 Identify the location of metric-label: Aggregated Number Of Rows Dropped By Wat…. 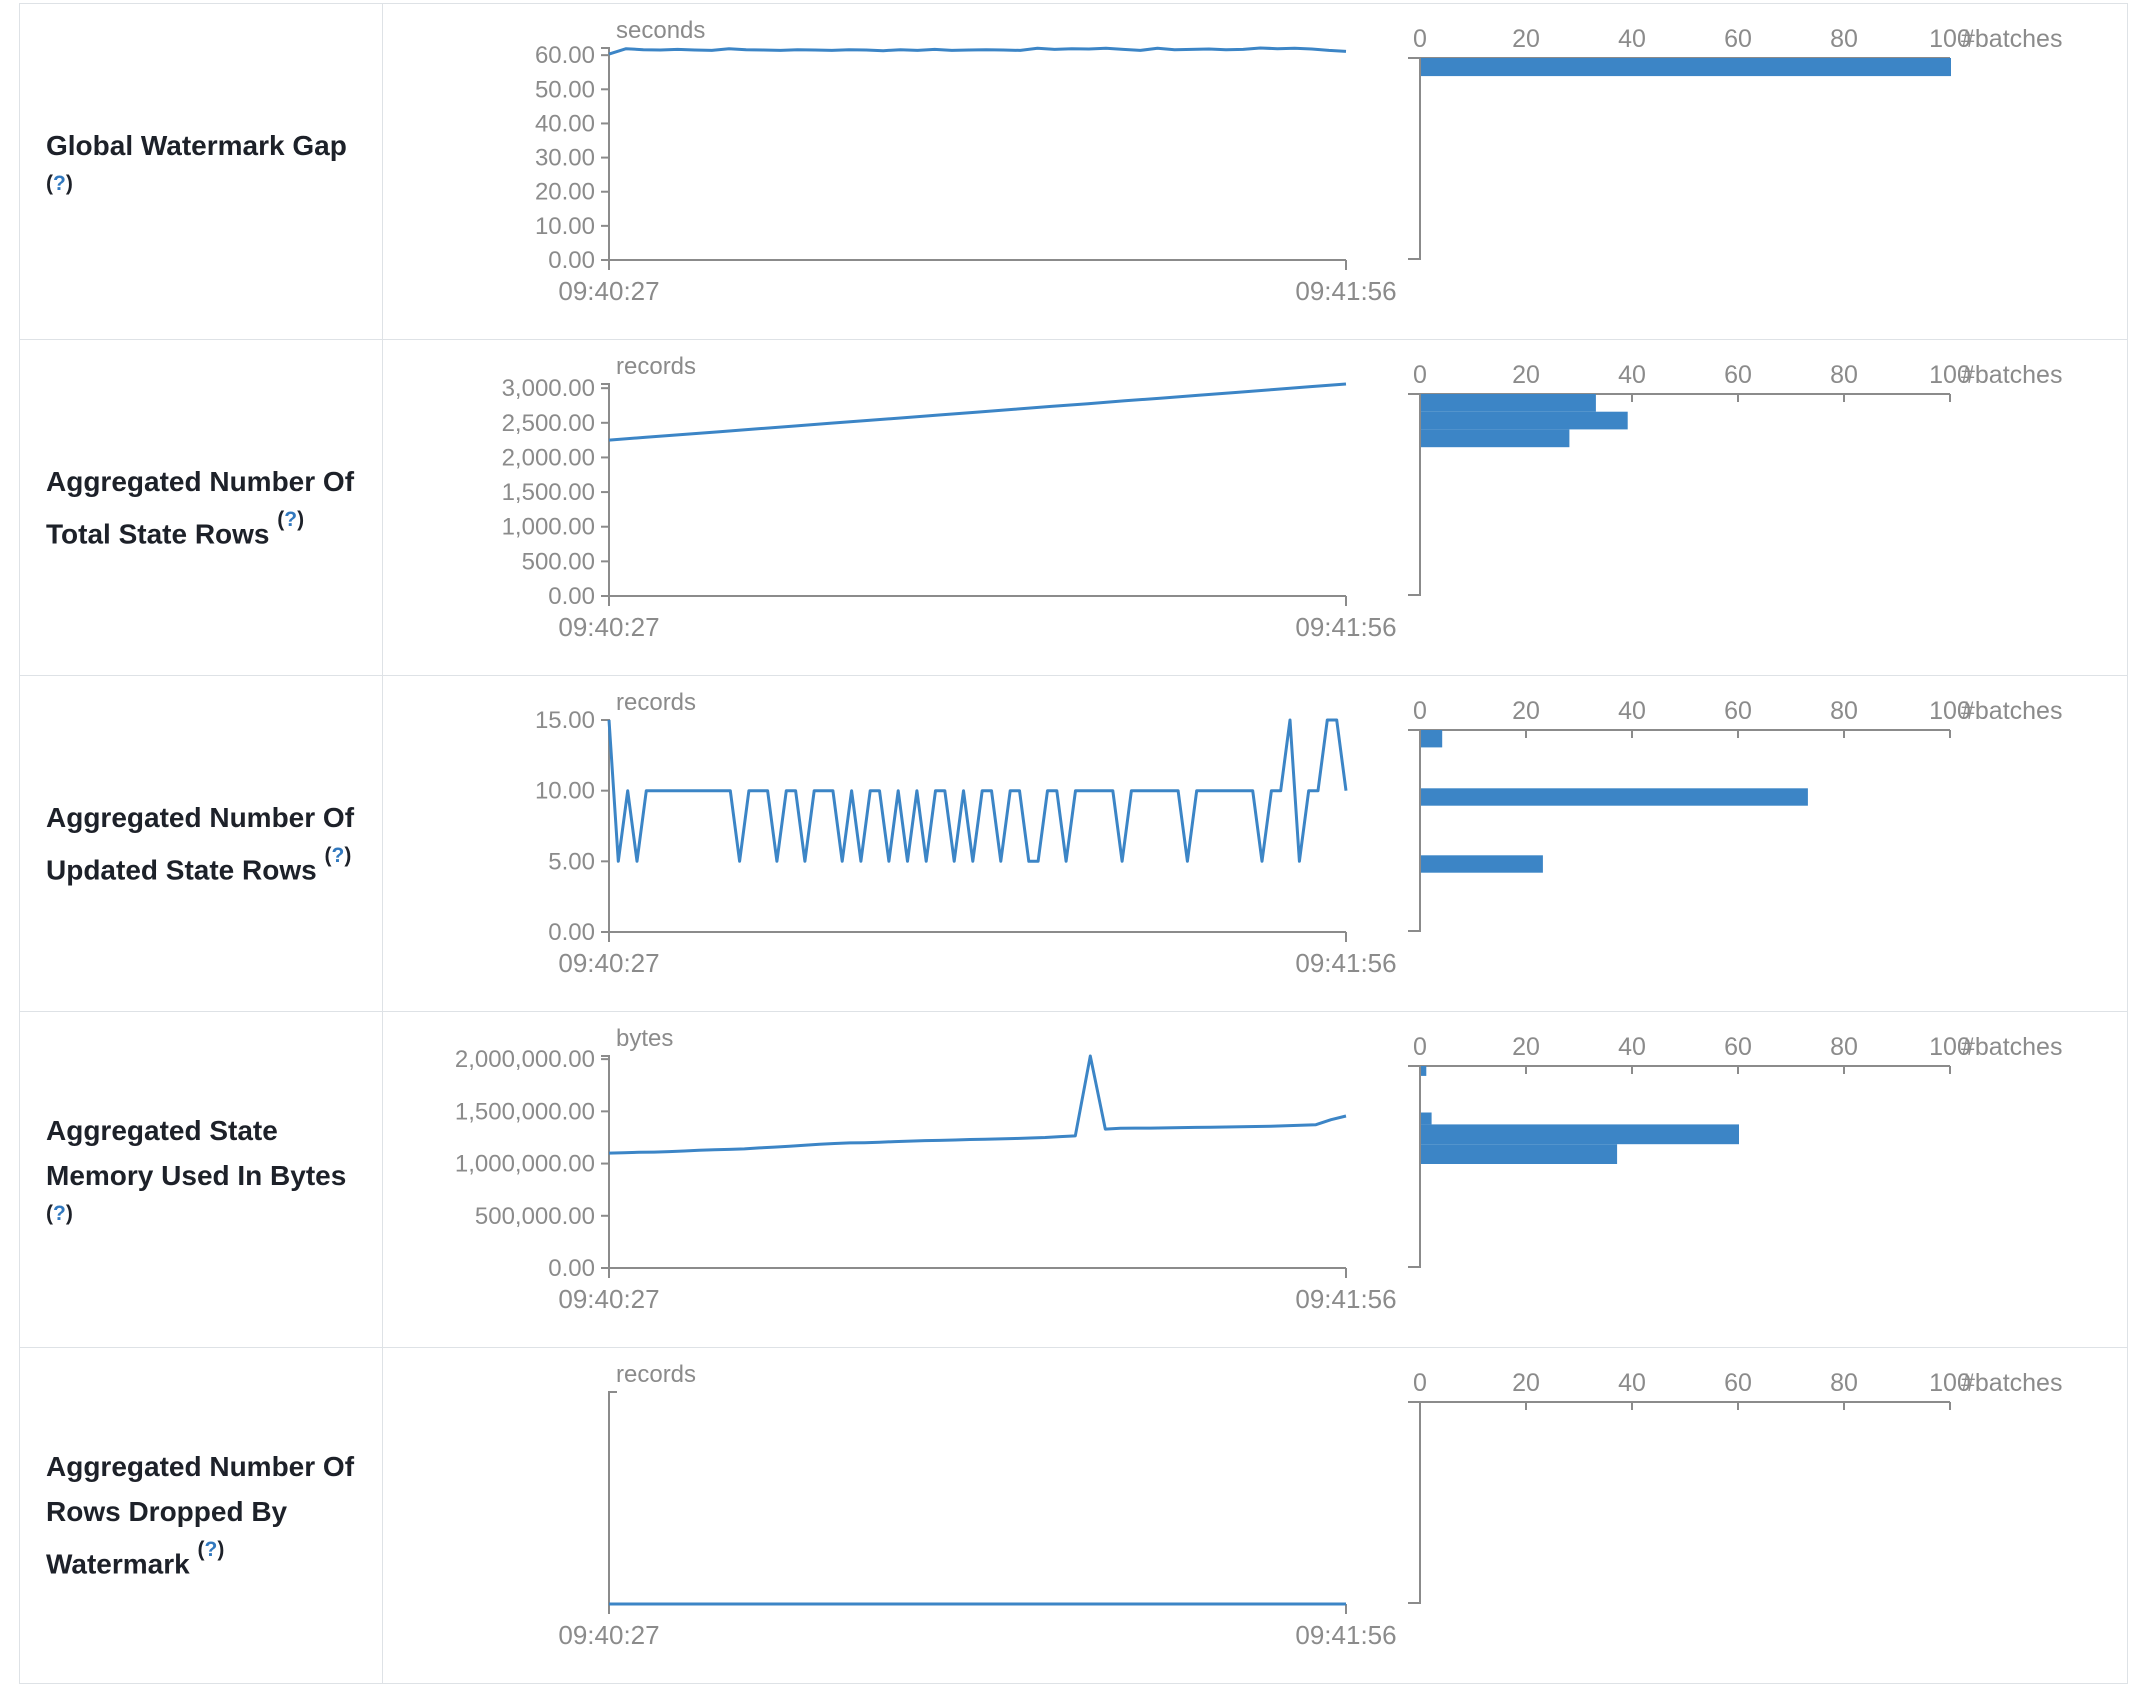
(201, 1515).